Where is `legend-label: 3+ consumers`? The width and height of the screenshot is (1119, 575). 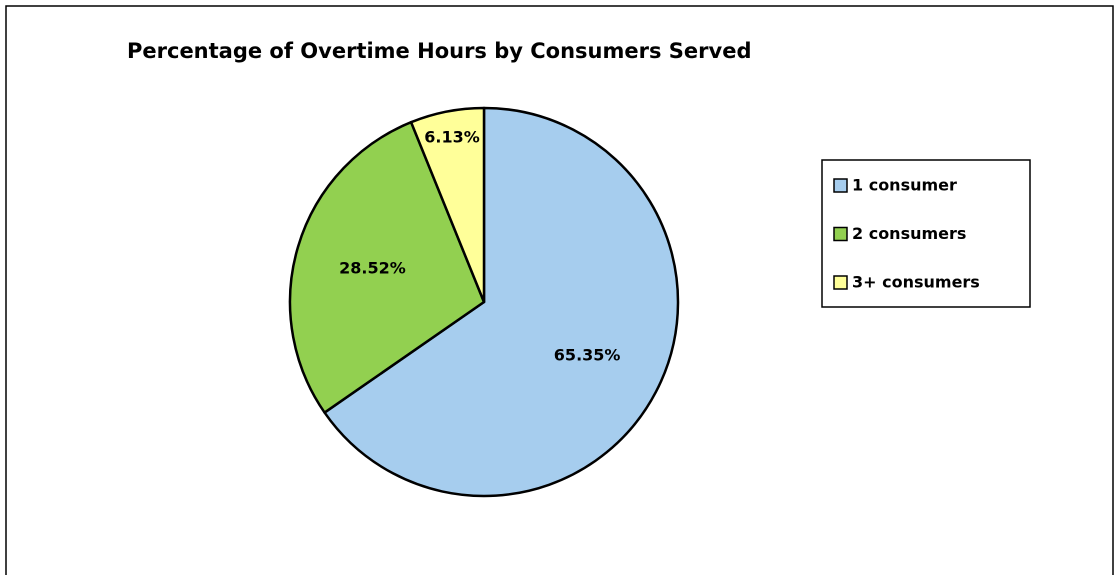 legend-label: 3+ consumers is located at coordinates (916, 282).